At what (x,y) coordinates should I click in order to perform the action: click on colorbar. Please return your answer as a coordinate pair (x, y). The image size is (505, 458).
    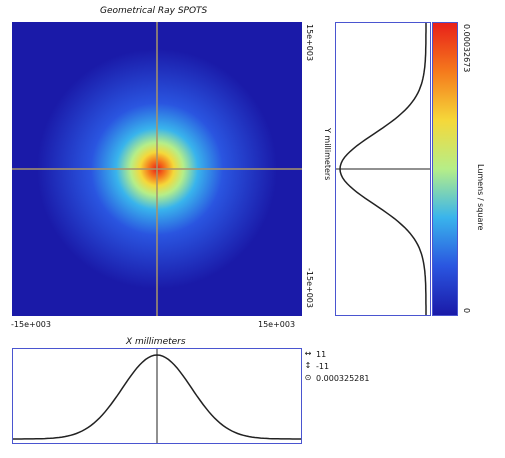
    Looking at the image, I should click on (445, 169).